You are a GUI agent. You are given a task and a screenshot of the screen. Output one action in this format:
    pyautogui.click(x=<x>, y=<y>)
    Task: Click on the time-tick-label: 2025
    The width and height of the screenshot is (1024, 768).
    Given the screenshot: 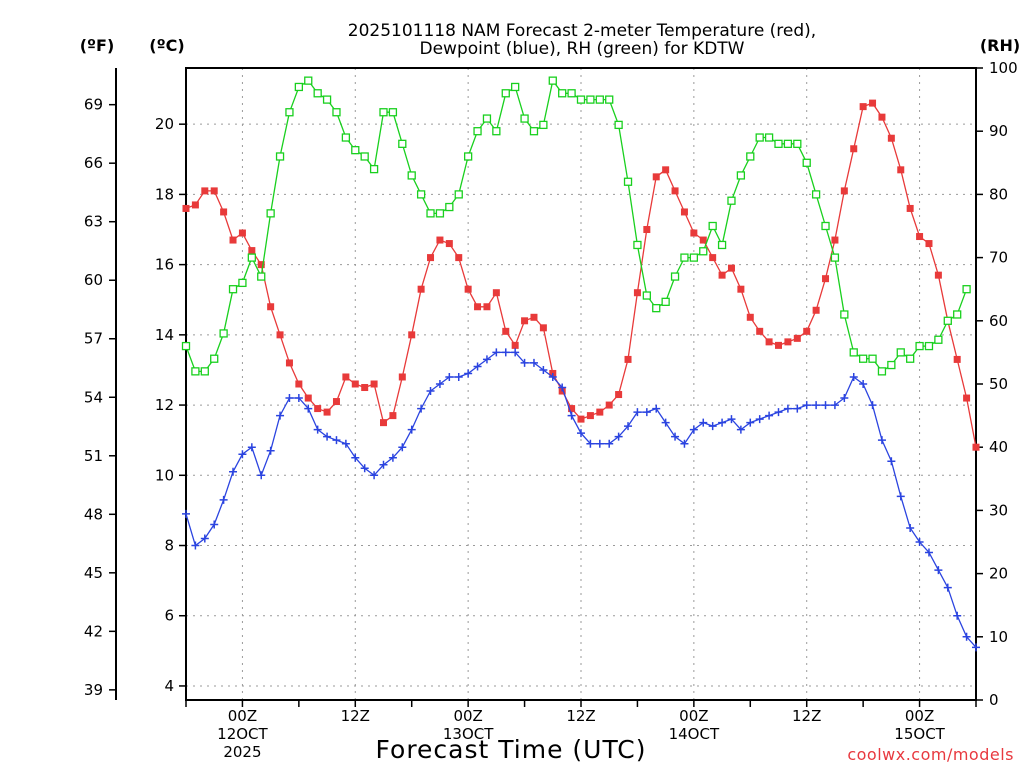 What is the action you would take?
    pyautogui.click(x=242, y=752)
    